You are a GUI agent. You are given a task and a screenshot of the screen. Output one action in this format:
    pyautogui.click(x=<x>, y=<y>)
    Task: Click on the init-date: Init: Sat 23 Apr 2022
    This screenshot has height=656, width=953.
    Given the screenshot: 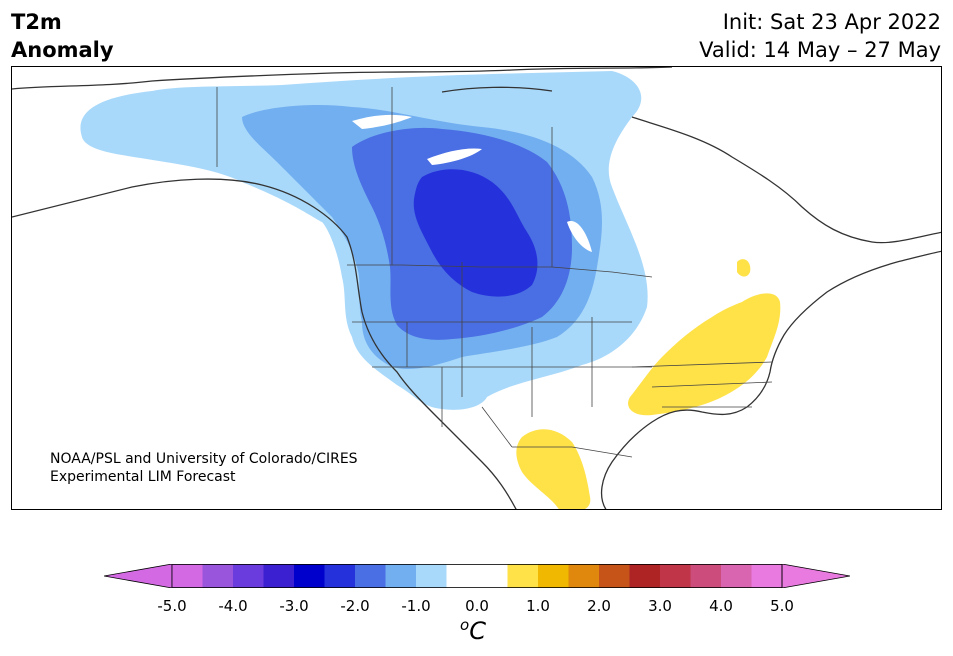 What is the action you would take?
    pyautogui.click(x=831, y=22)
    